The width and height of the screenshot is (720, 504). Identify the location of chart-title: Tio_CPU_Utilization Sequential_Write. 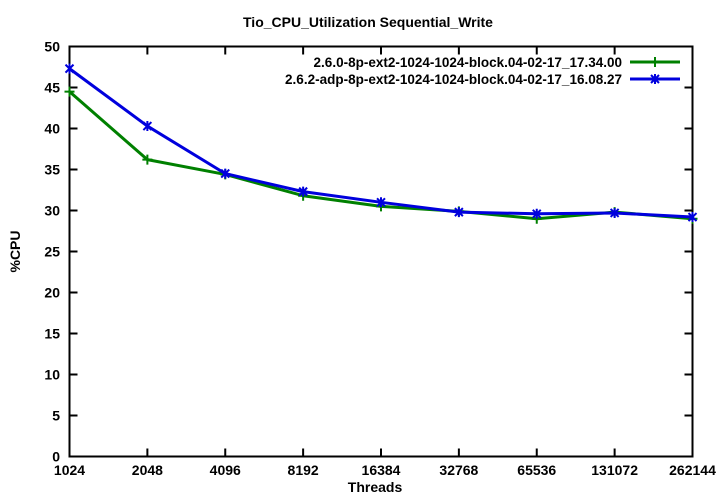
(368, 22).